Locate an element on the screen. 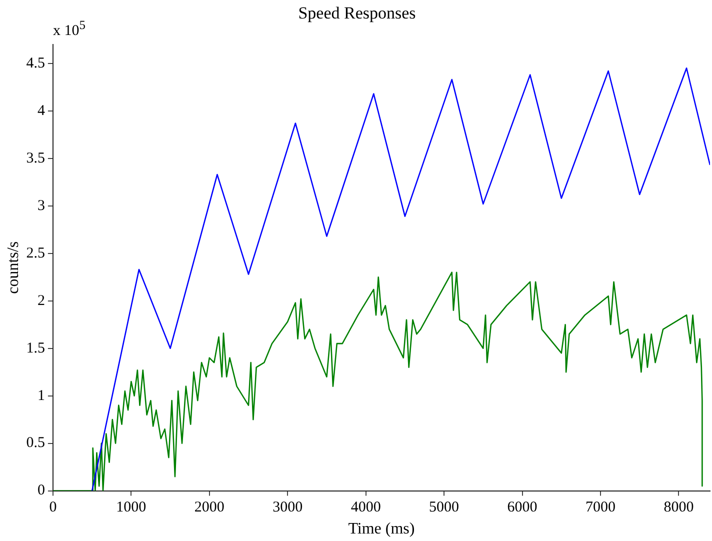  y-tick-label: 4.5 is located at coordinates (35, 63).